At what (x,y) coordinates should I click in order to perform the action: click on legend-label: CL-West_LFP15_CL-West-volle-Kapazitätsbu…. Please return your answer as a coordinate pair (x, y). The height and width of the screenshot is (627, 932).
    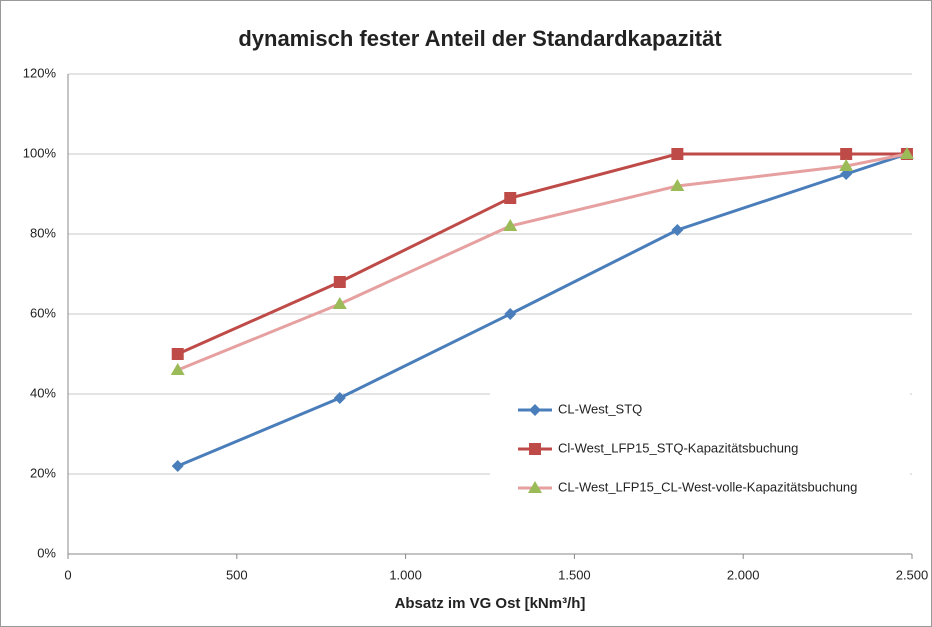
    Looking at the image, I should click on (707, 486).